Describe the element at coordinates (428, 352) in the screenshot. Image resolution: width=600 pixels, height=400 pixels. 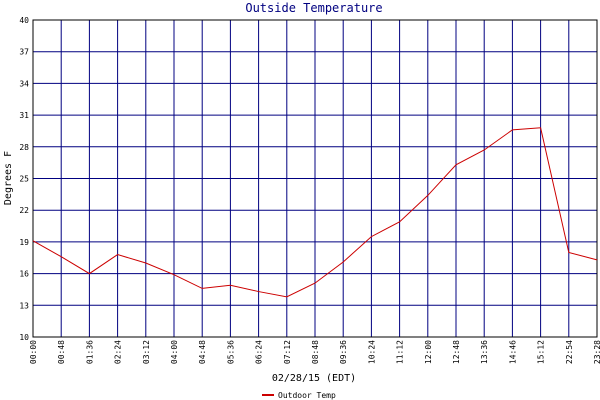
I see `x-tick-label: 12:00` at that location.